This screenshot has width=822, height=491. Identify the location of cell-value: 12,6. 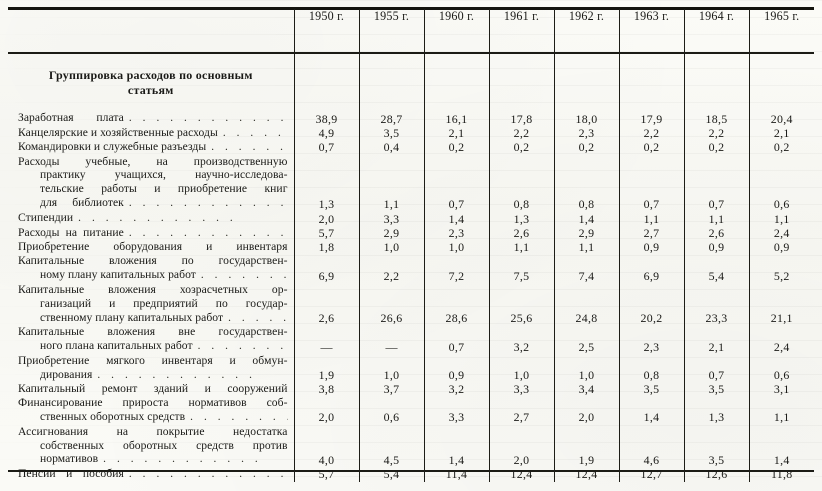
(716, 474).